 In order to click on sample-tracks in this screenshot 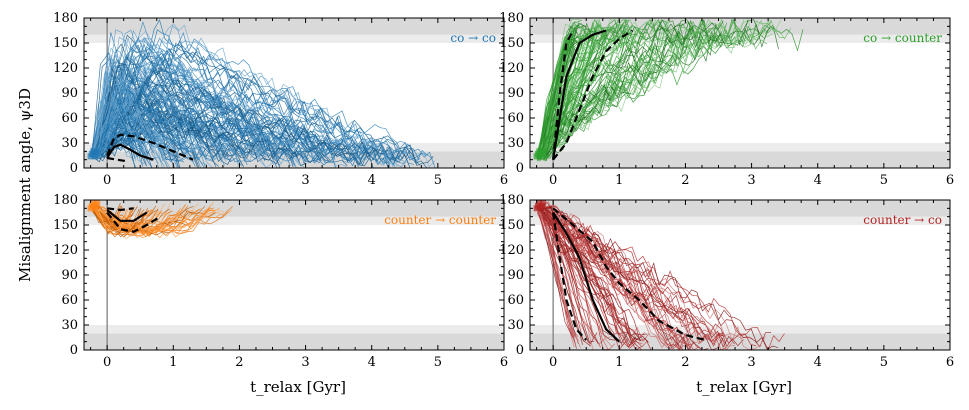, I will do `click(263, 93)`.